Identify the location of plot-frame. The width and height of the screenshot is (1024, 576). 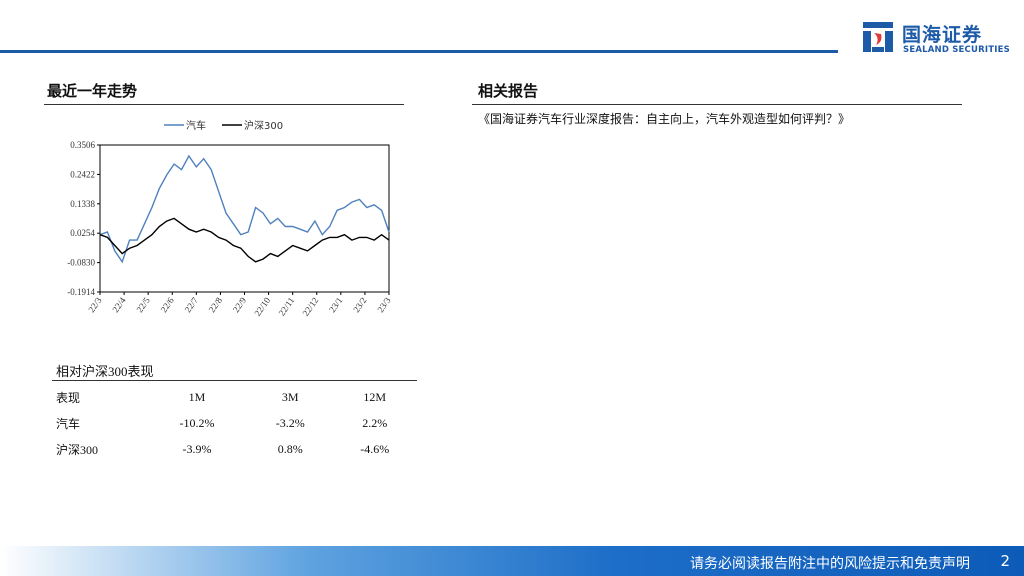
(244, 218).